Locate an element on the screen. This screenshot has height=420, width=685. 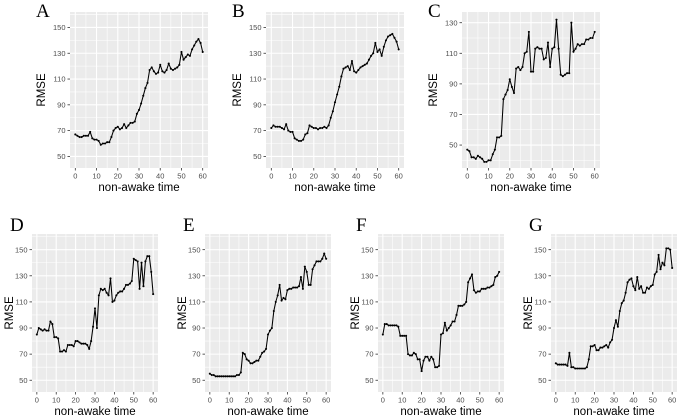
panel-letter-label: F is located at coordinates (361, 225).